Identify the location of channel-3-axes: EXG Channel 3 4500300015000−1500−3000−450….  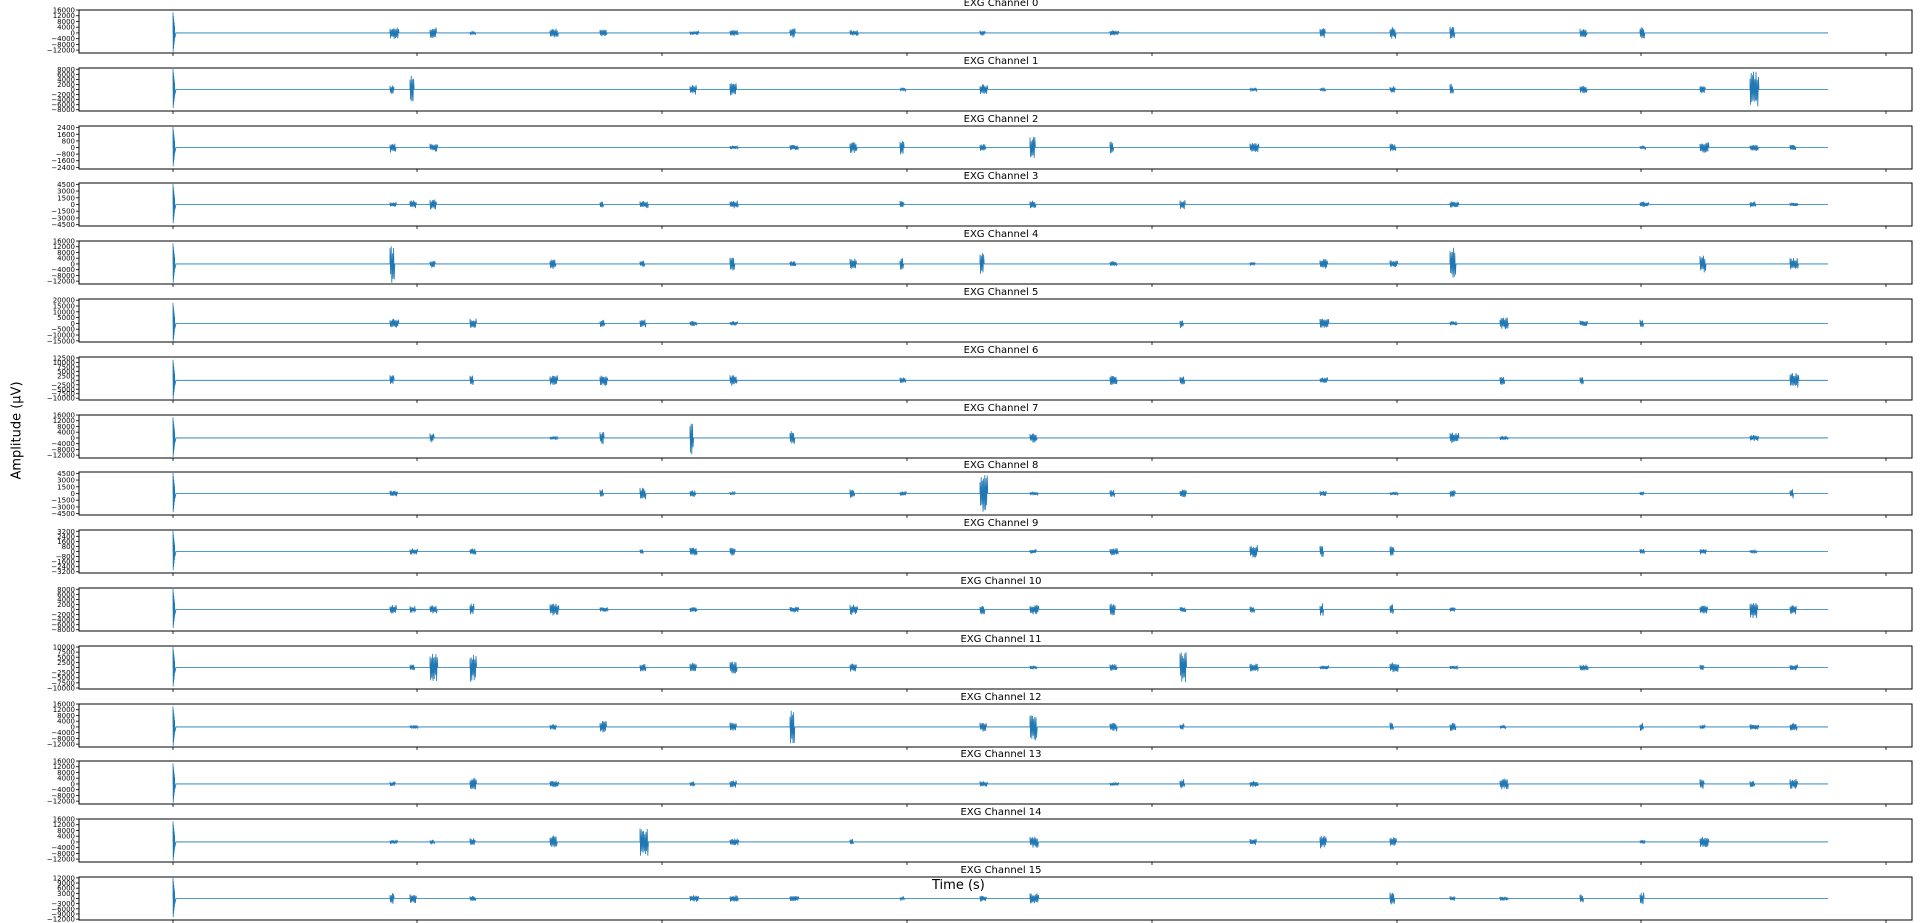
(982, 200).